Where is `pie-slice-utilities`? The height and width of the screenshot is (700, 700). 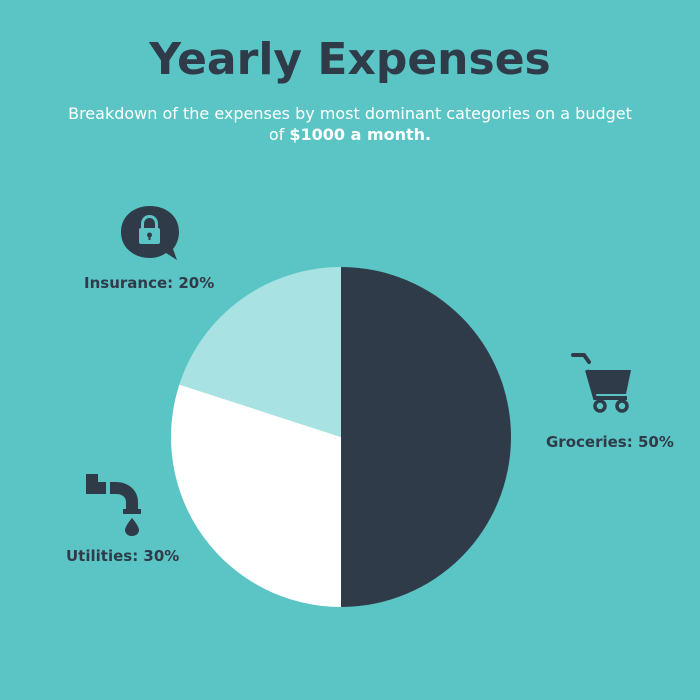 pie-slice-utilities is located at coordinates (255, 495).